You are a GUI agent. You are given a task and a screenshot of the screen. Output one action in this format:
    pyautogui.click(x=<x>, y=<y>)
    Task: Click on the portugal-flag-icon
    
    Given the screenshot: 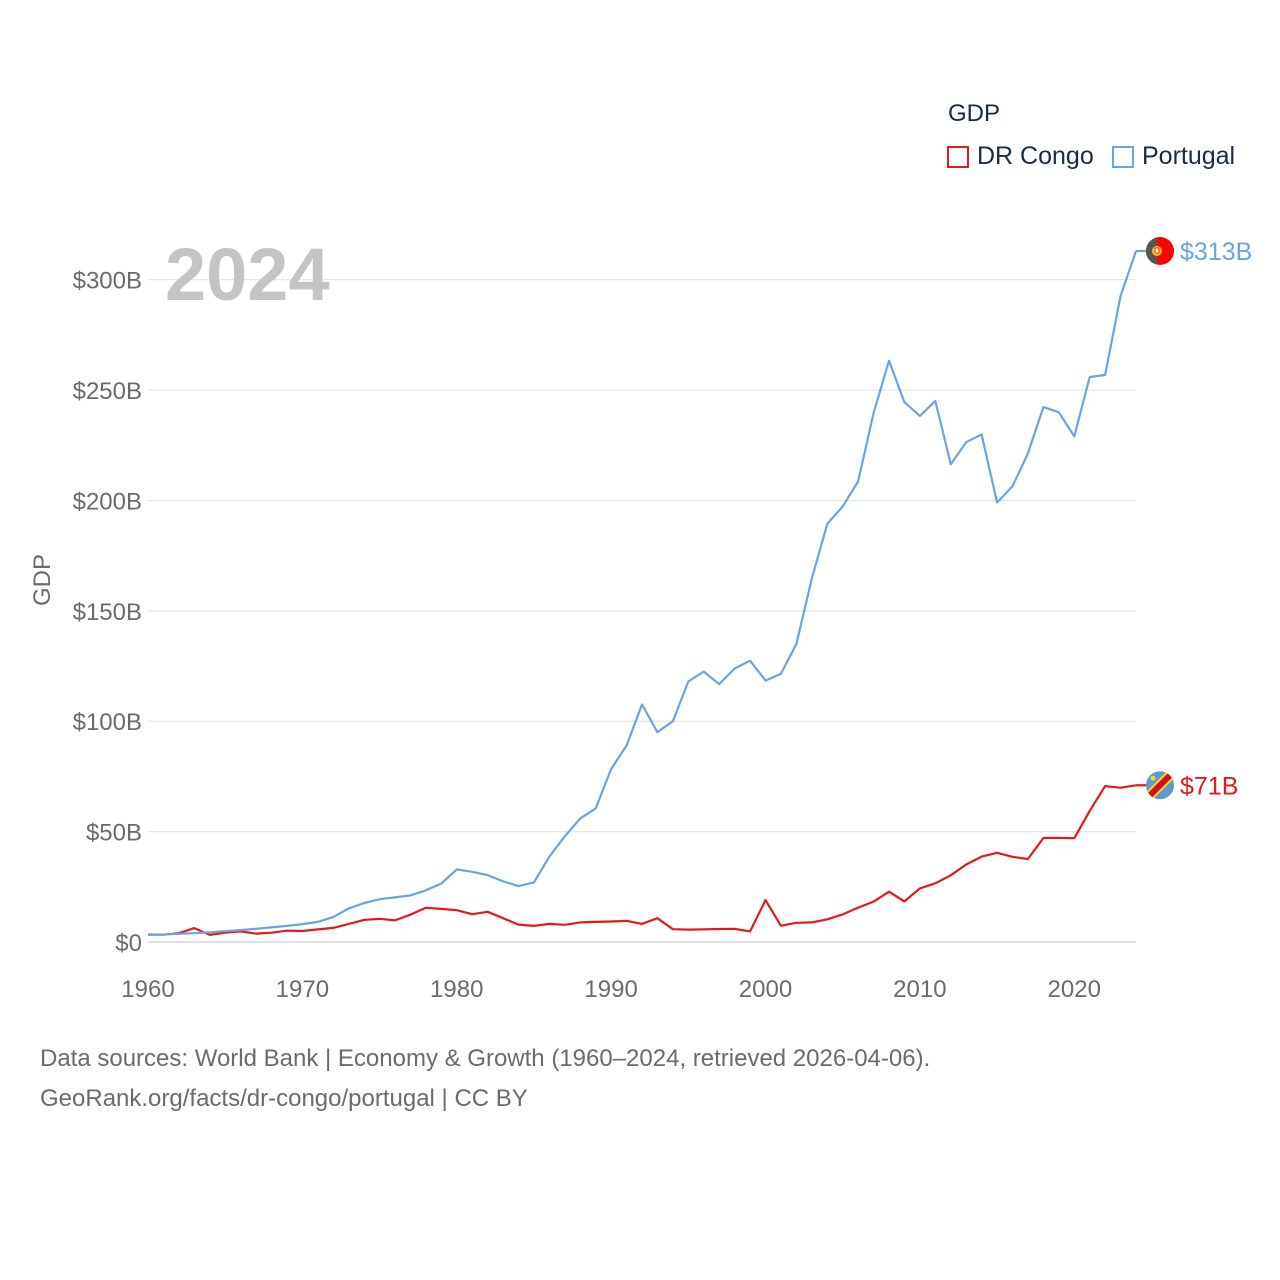 What is the action you would take?
    pyautogui.click(x=1160, y=251)
    